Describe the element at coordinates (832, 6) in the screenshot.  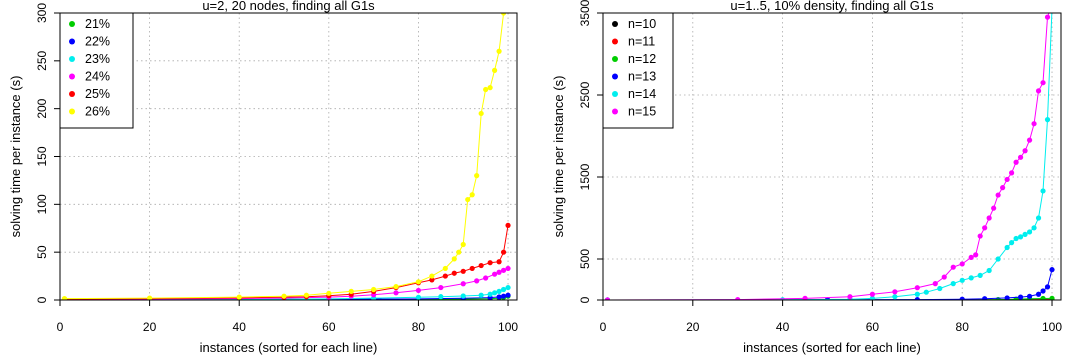
I see `chart-title: u=1..5, 10% density, finding all G1s` at that location.